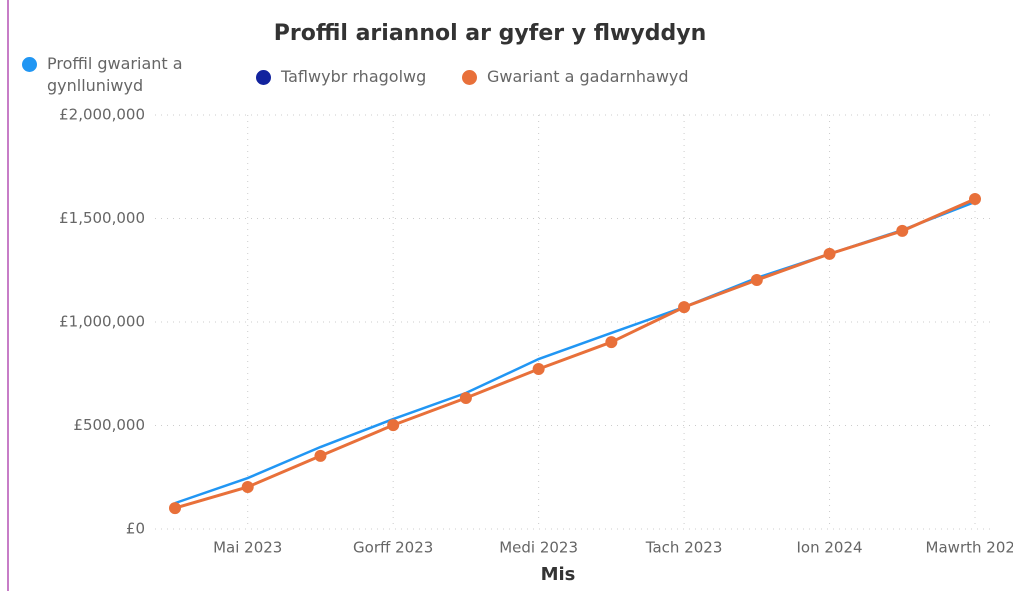 This screenshot has width=1013, height=591. Describe the element at coordinates (830, 548) in the screenshot. I see `x-tick-label: Ion 2024` at that location.